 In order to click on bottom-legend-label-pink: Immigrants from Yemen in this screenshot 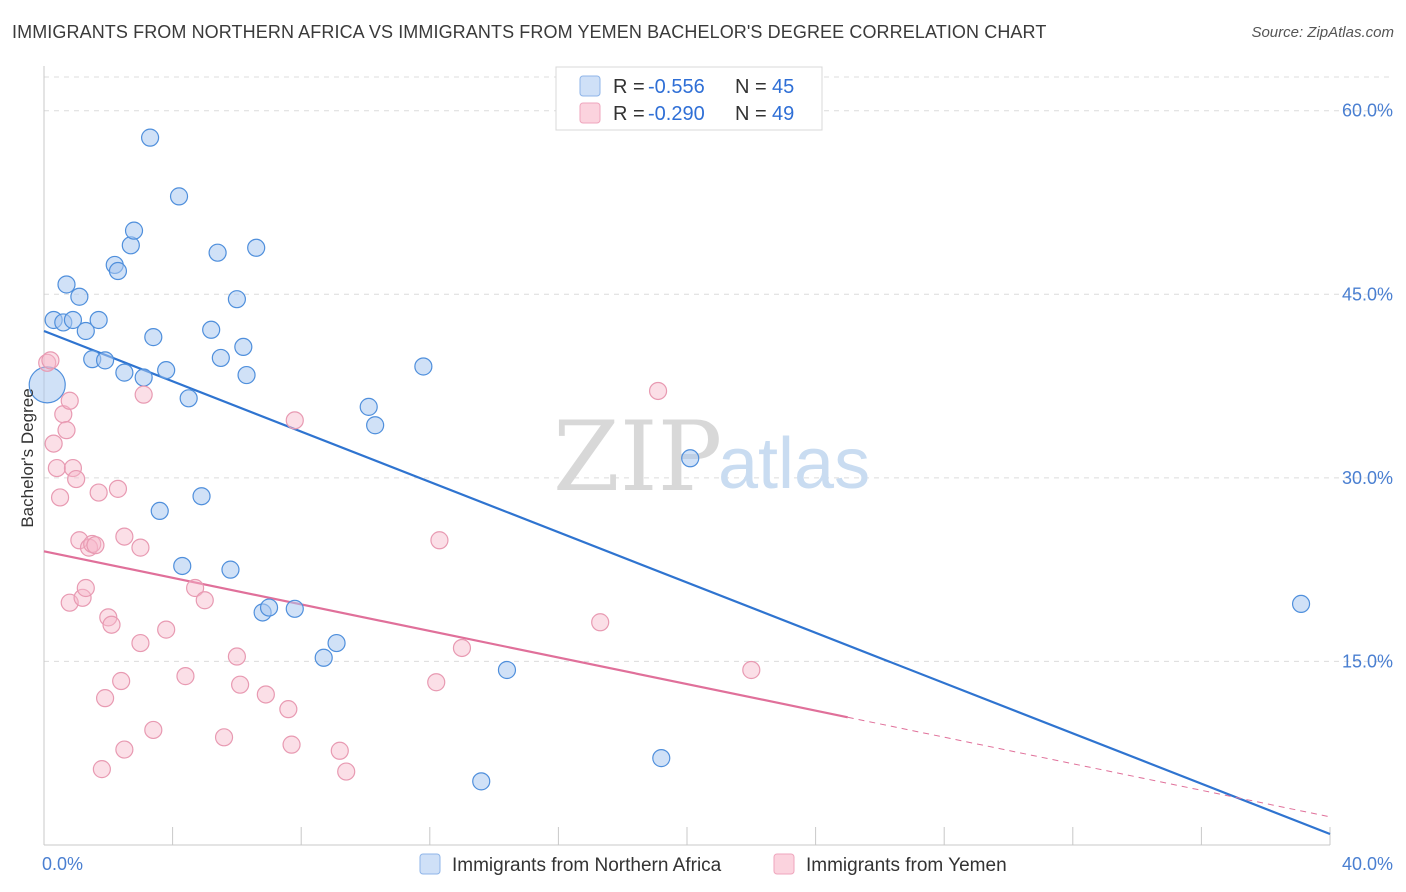, I will do `click(906, 865)`.